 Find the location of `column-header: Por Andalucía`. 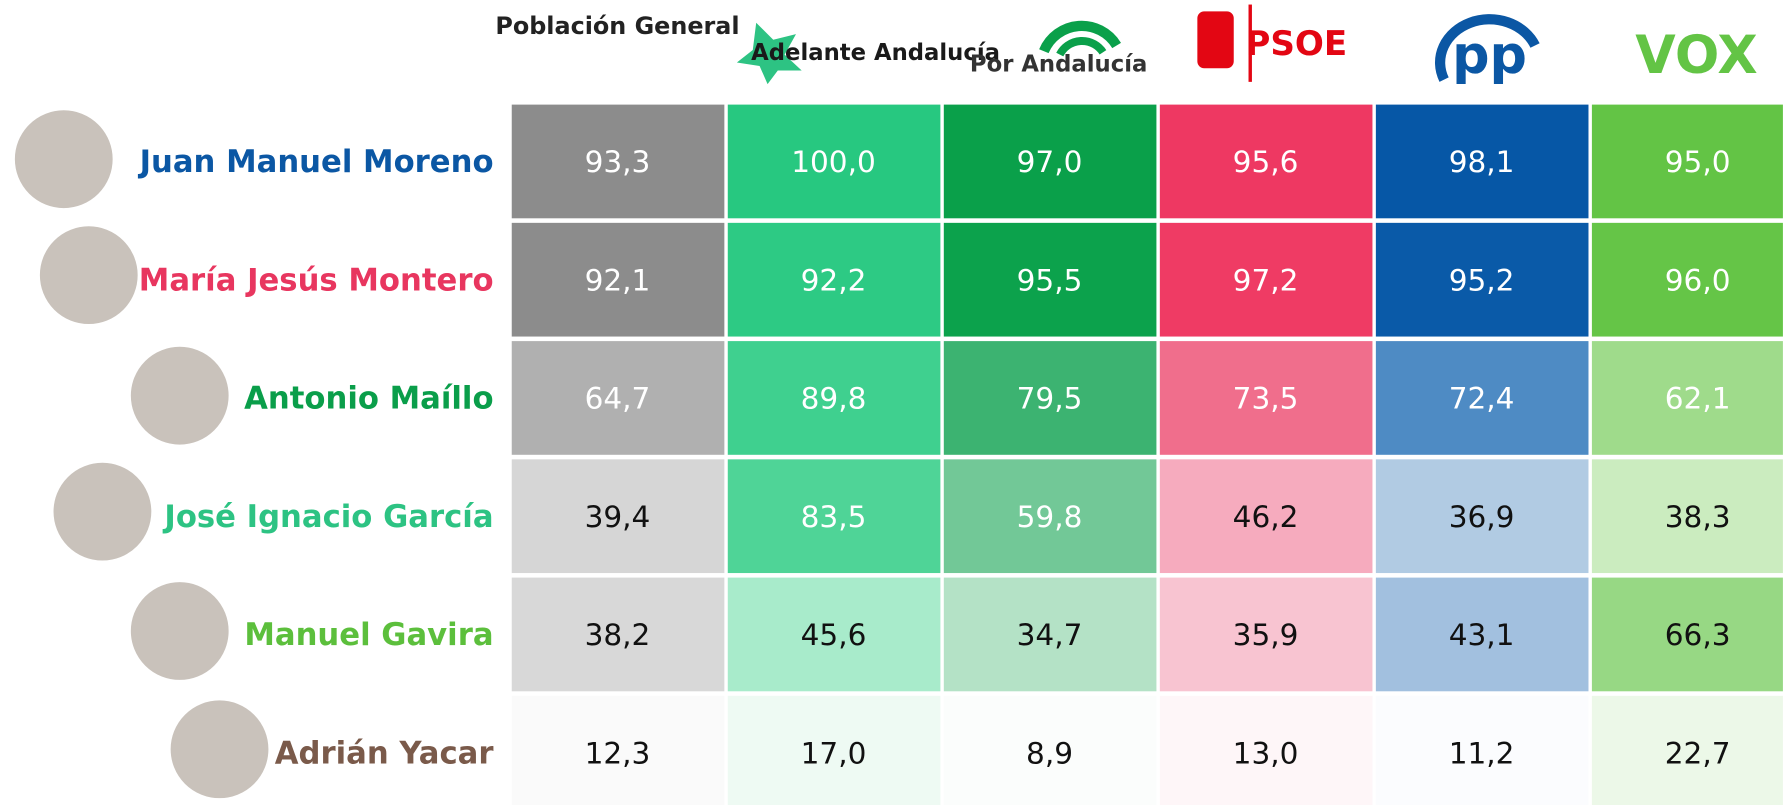

column-header: Por Andalucía is located at coordinates (1058, 64).